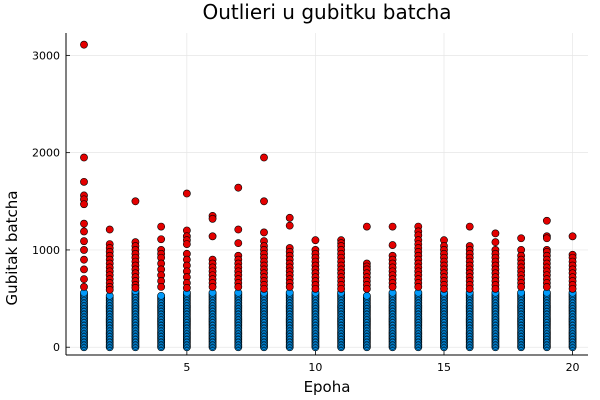 This screenshot has width=600, height=400. I want to click on y-tick-label: 2000, so click(46, 153).